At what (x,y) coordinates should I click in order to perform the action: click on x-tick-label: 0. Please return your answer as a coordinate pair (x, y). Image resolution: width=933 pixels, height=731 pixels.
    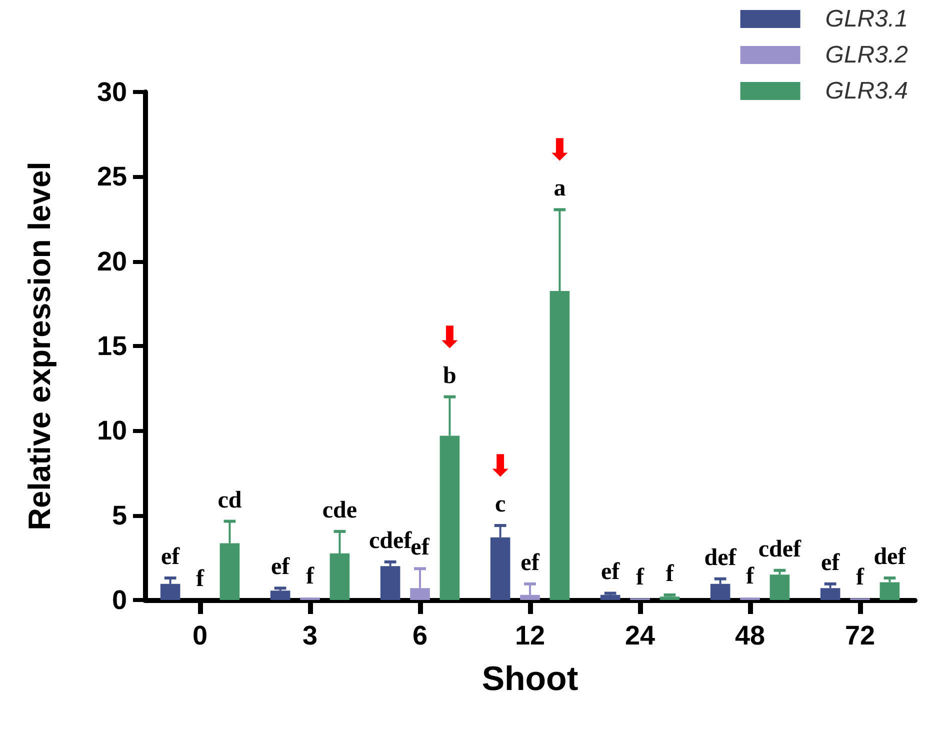
    Looking at the image, I should click on (200, 635).